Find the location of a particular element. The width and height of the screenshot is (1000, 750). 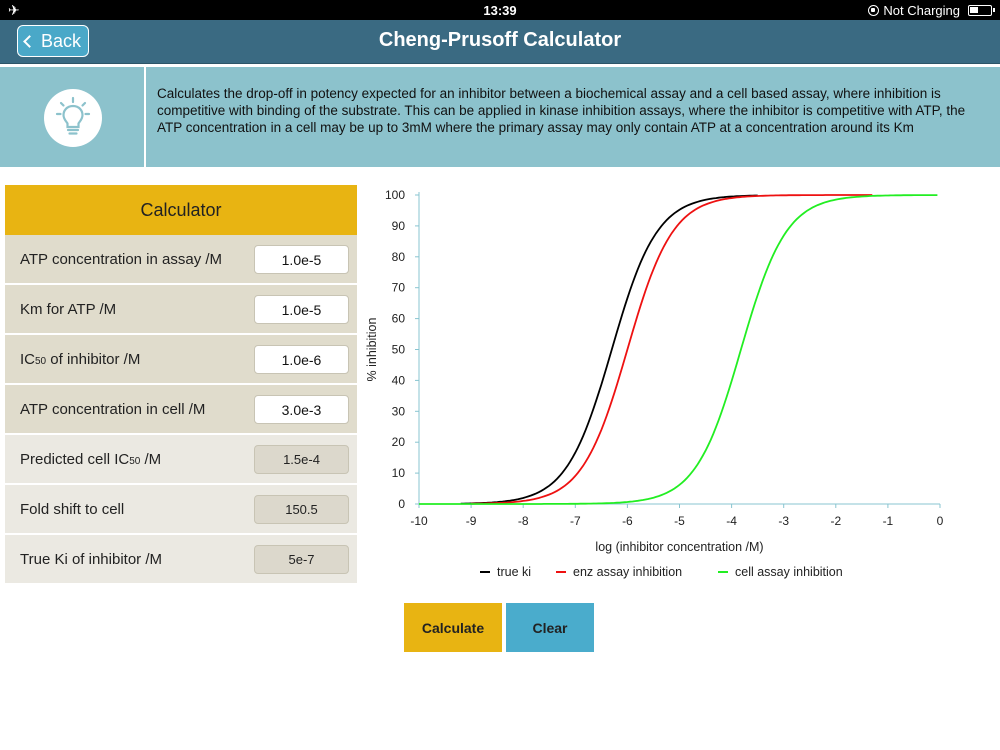

label-part: Predicted cell IC is located at coordinates (75, 459).